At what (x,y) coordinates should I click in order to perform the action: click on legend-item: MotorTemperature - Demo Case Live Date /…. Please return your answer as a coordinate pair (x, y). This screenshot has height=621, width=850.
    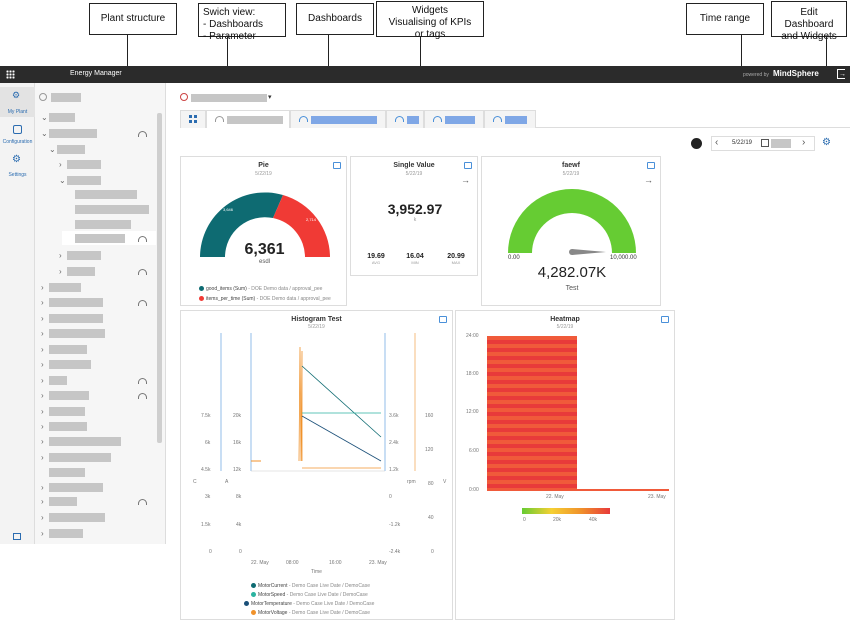
    Looking at the image, I should click on (309, 604).